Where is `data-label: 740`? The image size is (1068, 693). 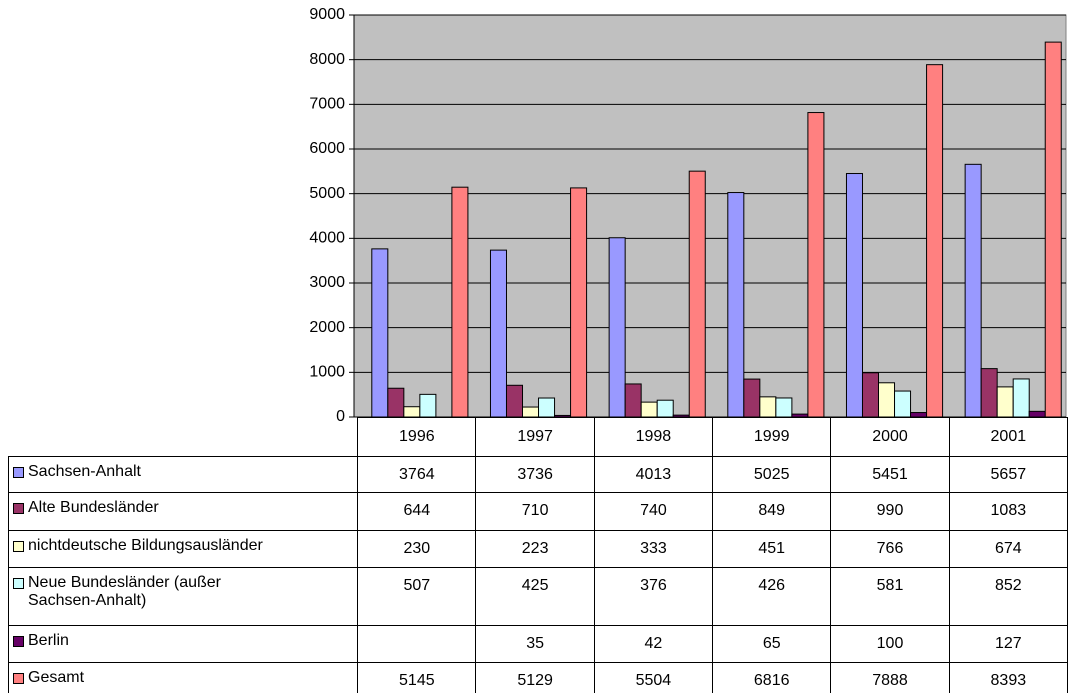
data-label: 740 is located at coordinates (653, 510).